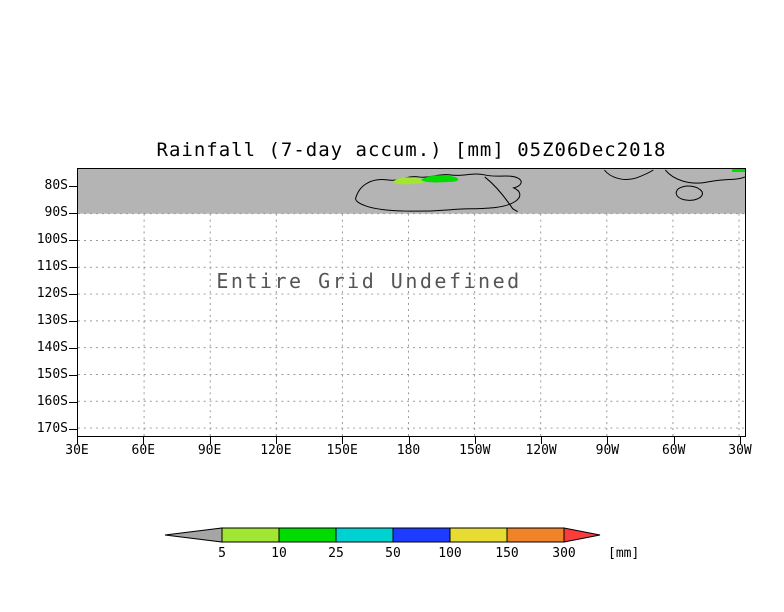  I want to click on x-axis-tick-label: 90W, so click(607, 450).